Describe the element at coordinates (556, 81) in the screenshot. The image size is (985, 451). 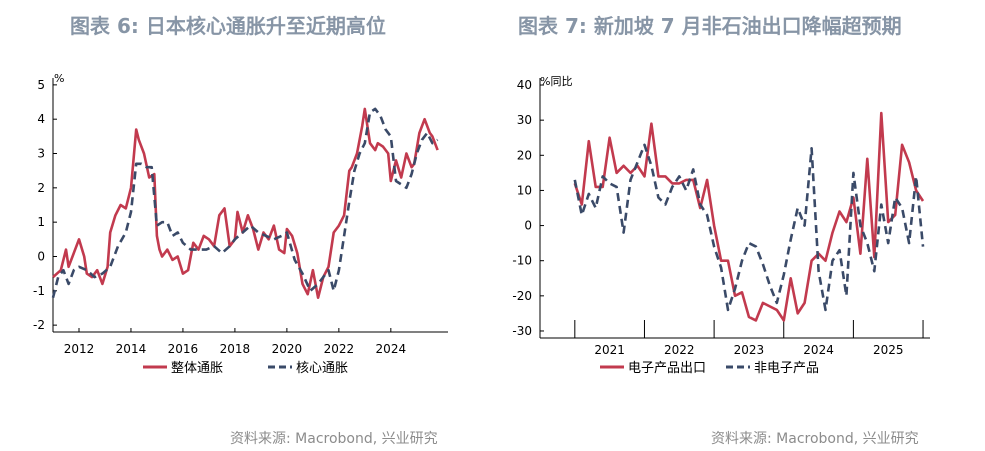
I see `right-unit-label: %同比` at that location.